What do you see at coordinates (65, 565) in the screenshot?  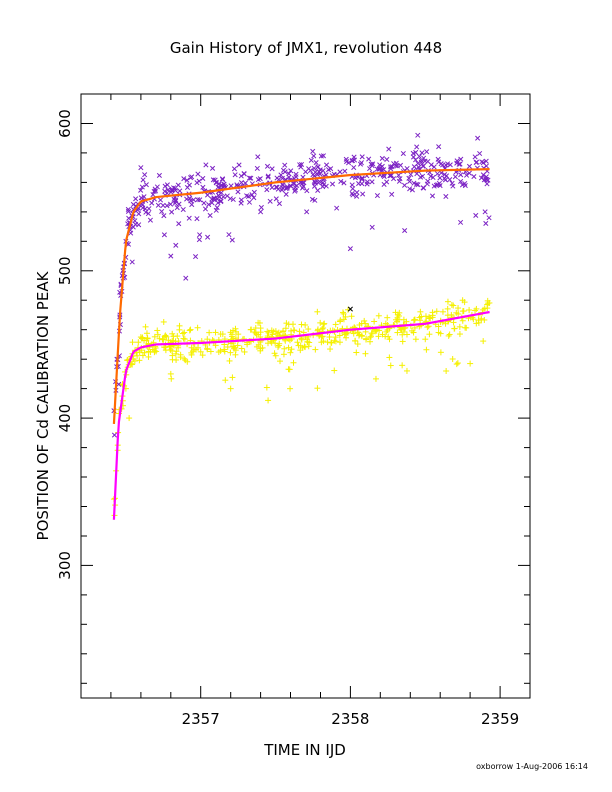 I see `y-tick-label: 300` at bounding box center [65, 565].